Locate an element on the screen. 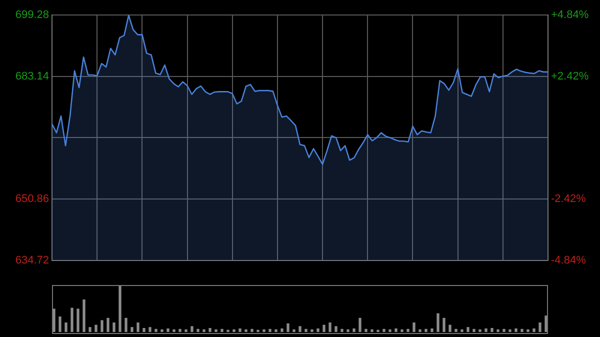 The height and width of the screenshot is (337, 600). y2-tick-label: -2.42% is located at coordinates (568, 199).